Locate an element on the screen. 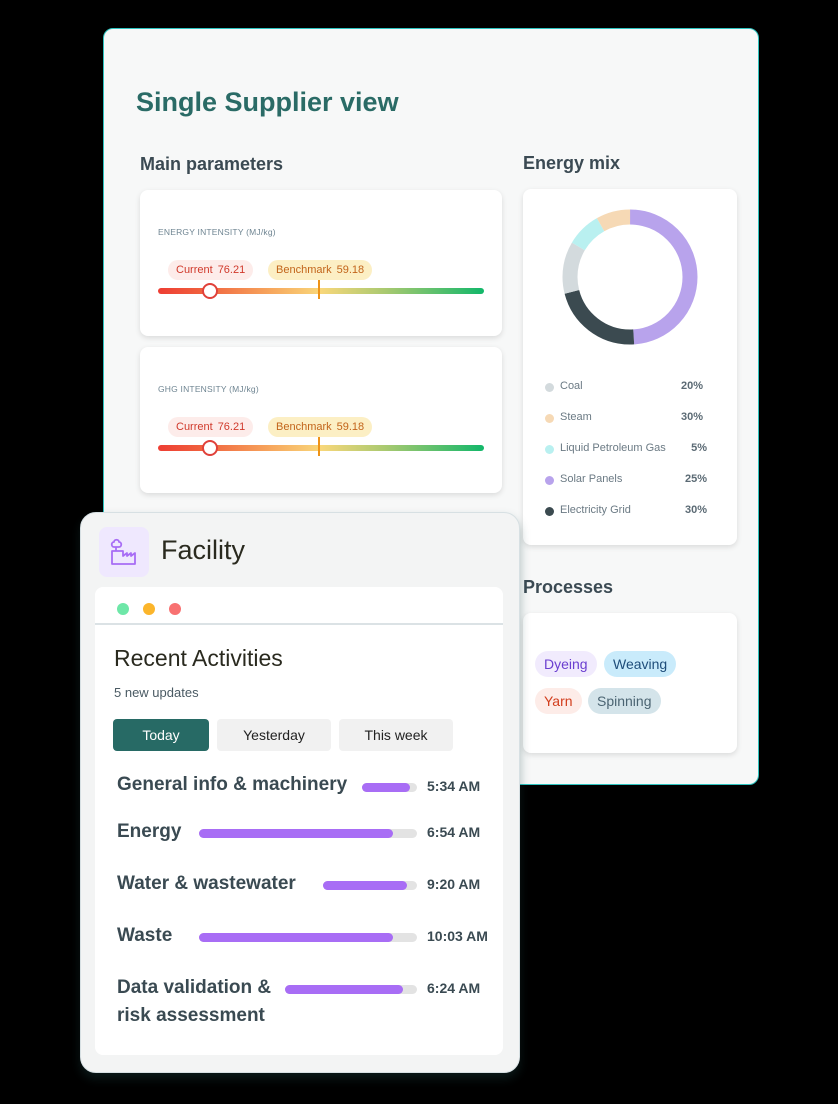 This screenshot has height=1104, width=838. factory-icon-container is located at coordinates (124, 552).